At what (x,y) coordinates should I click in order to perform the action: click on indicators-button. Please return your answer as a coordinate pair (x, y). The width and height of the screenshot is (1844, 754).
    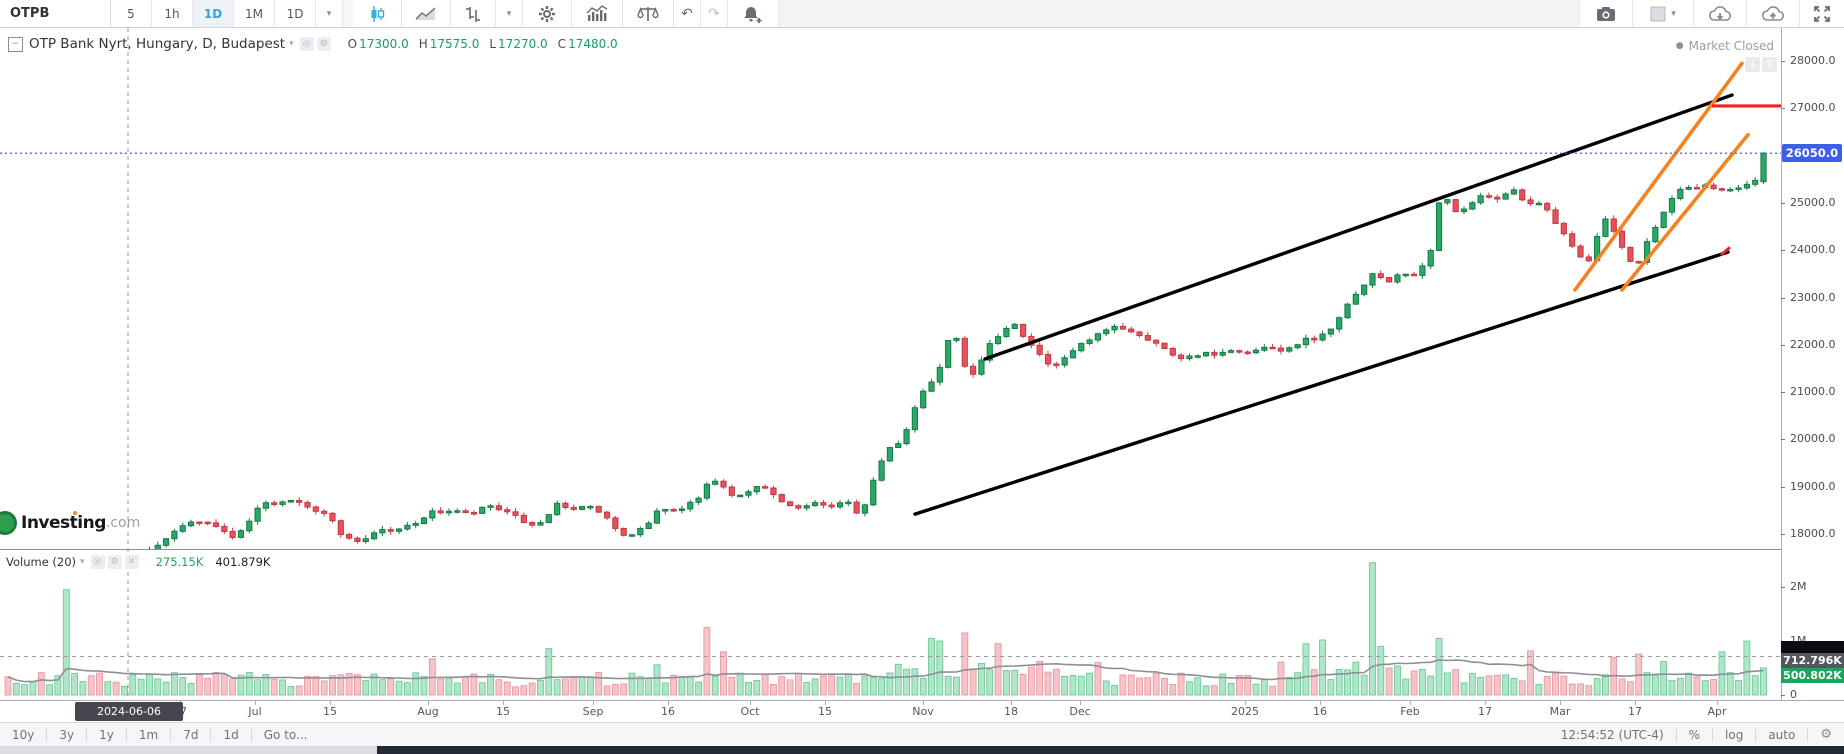
    Looking at the image, I should click on (597, 13).